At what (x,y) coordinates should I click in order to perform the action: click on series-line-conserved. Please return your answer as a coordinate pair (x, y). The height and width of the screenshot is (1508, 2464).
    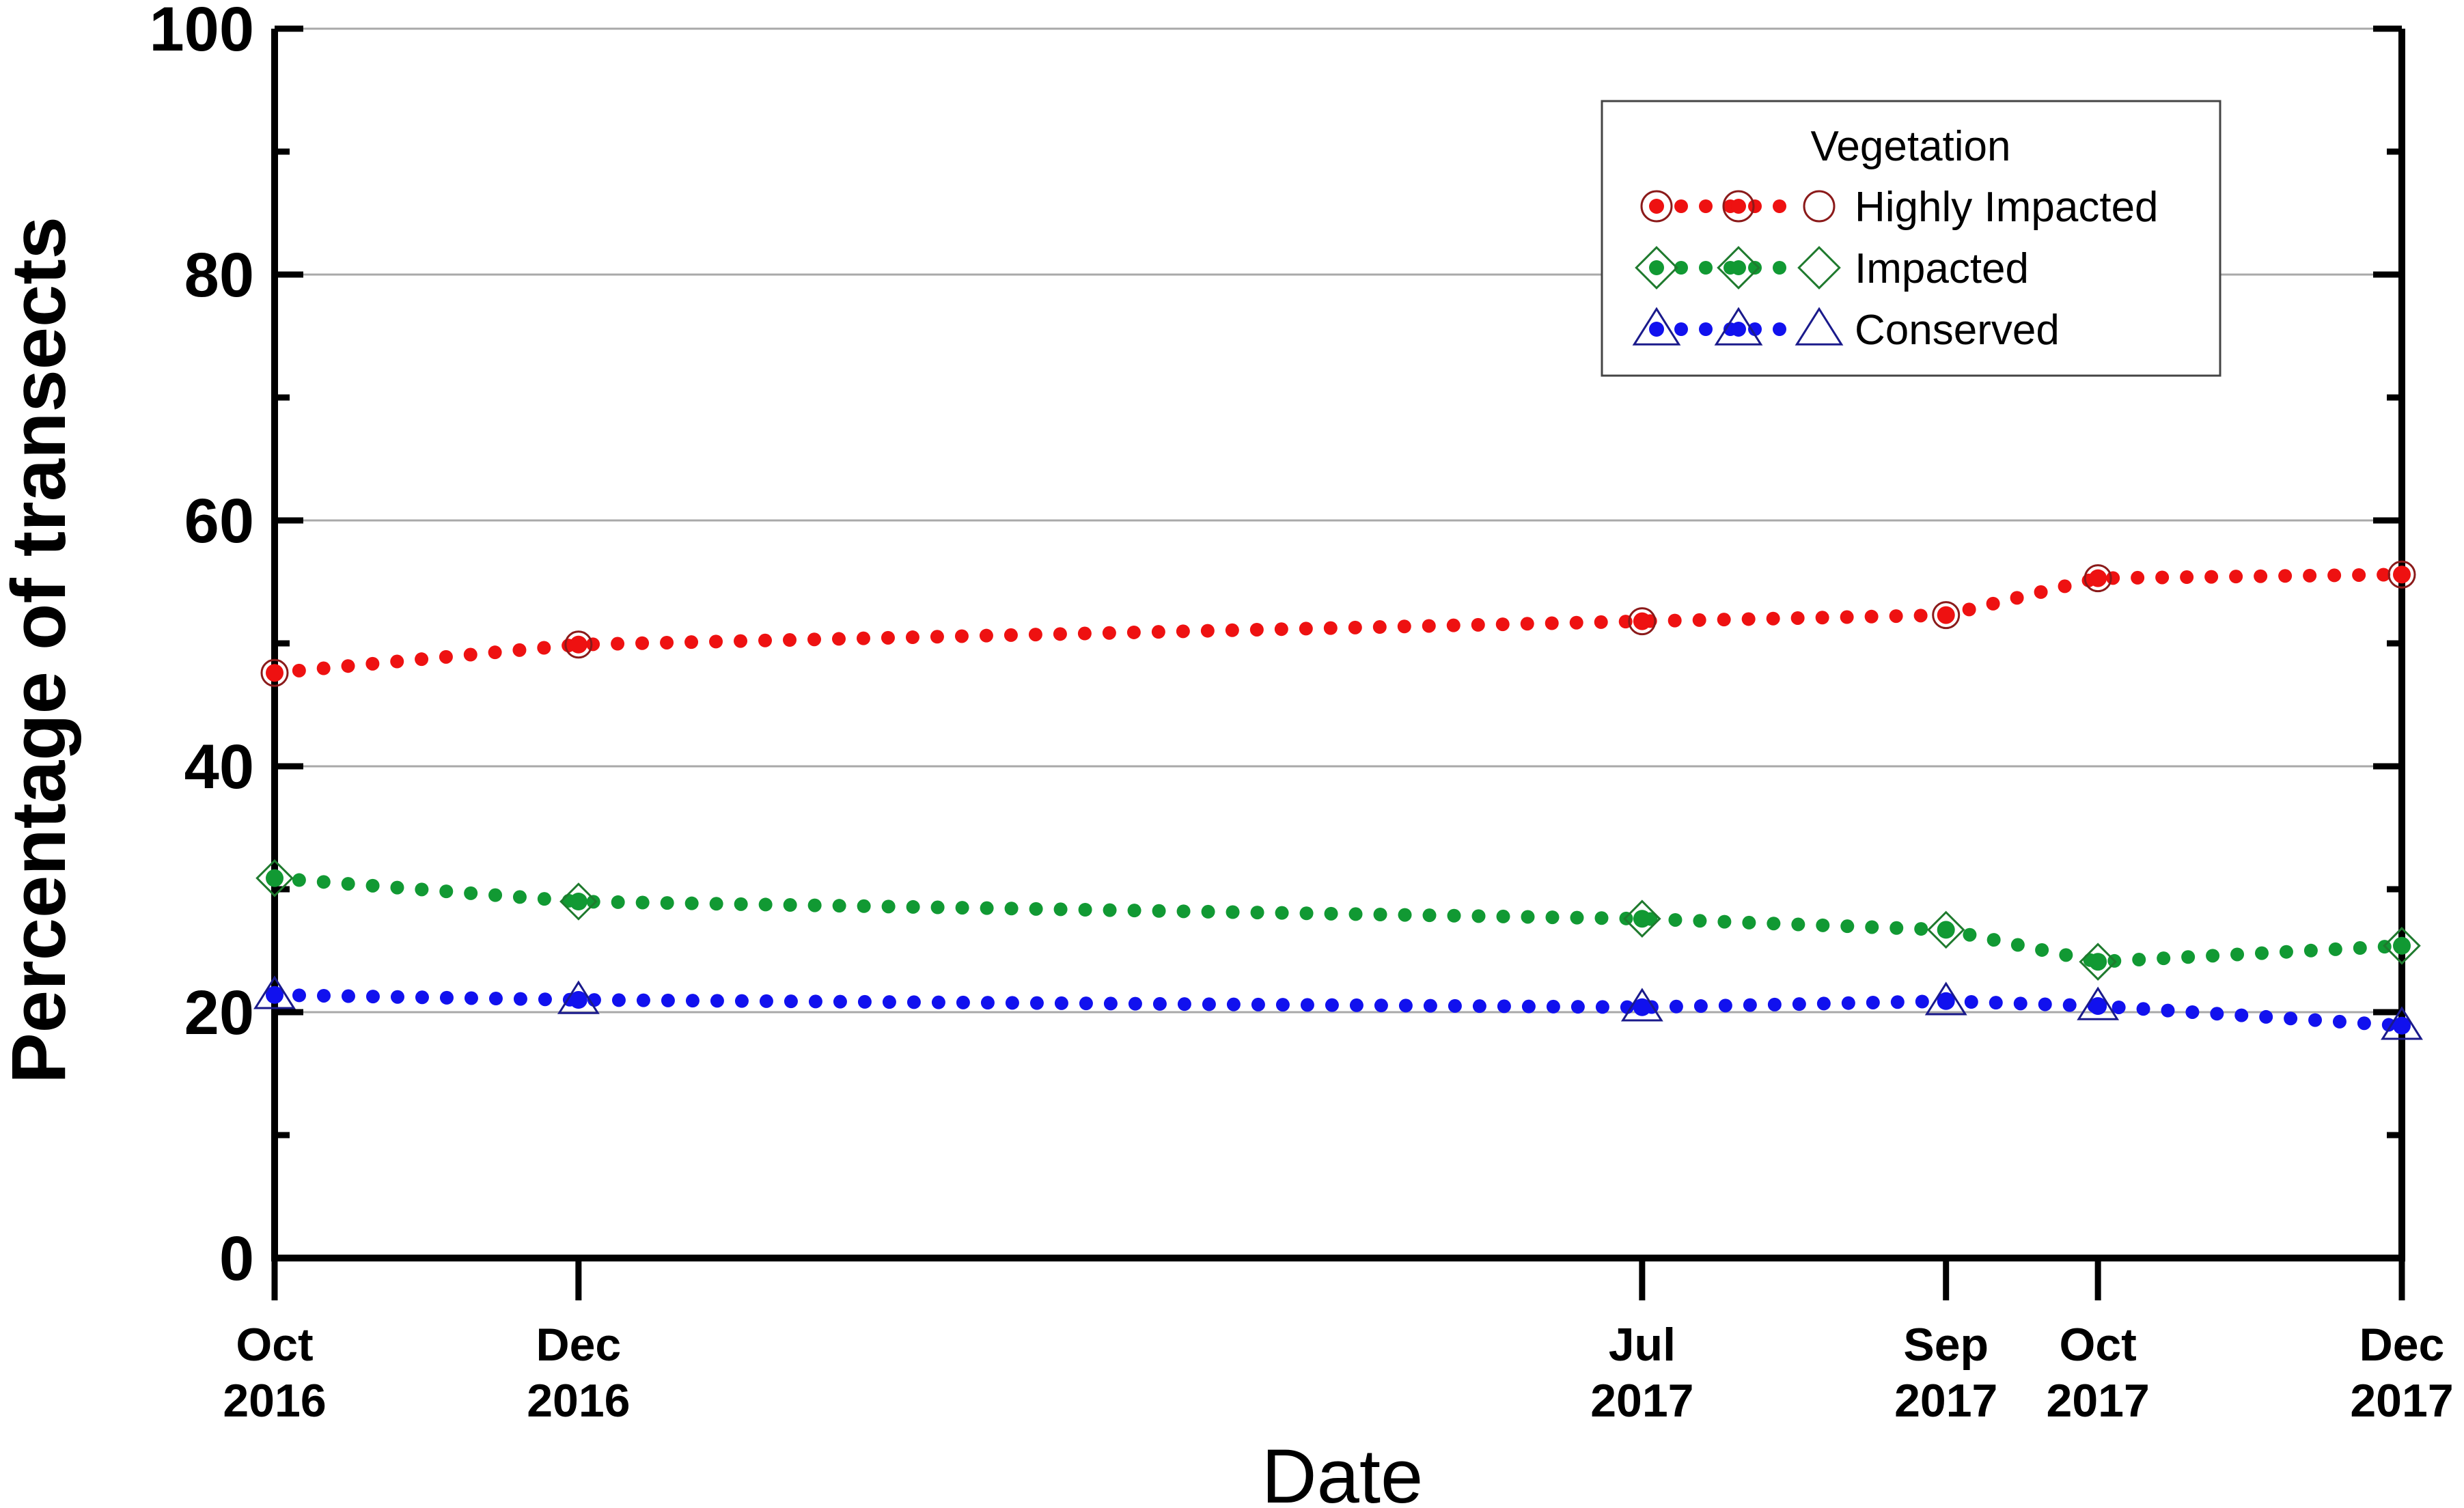
    Looking at the image, I should click on (1338, 1011).